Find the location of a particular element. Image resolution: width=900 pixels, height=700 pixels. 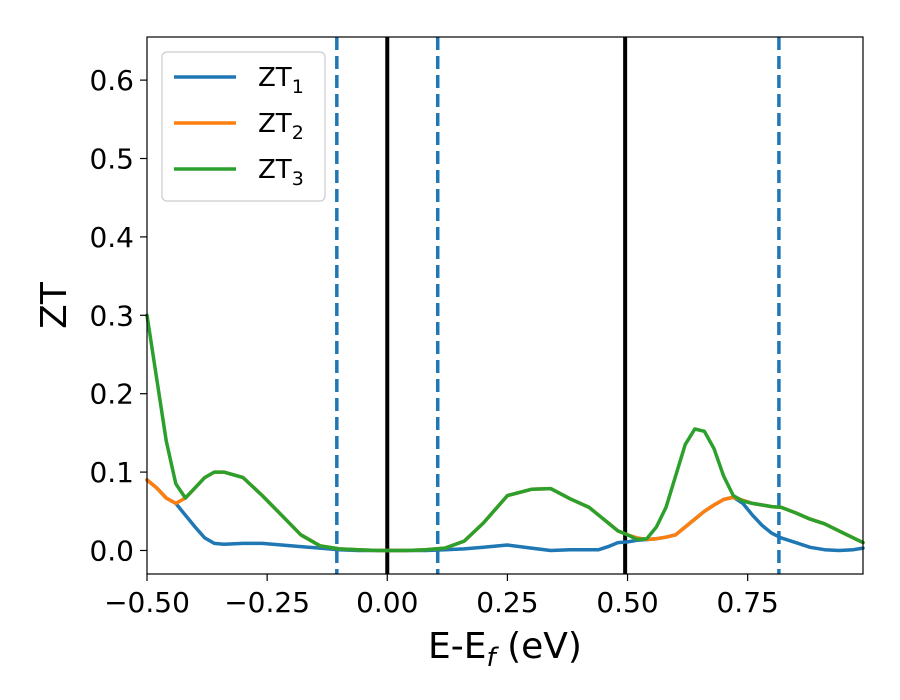

y-axis-ticks: 0.0 0.1 0.2 0.3 0.4 0.5 0.6 is located at coordinates (118, 315).